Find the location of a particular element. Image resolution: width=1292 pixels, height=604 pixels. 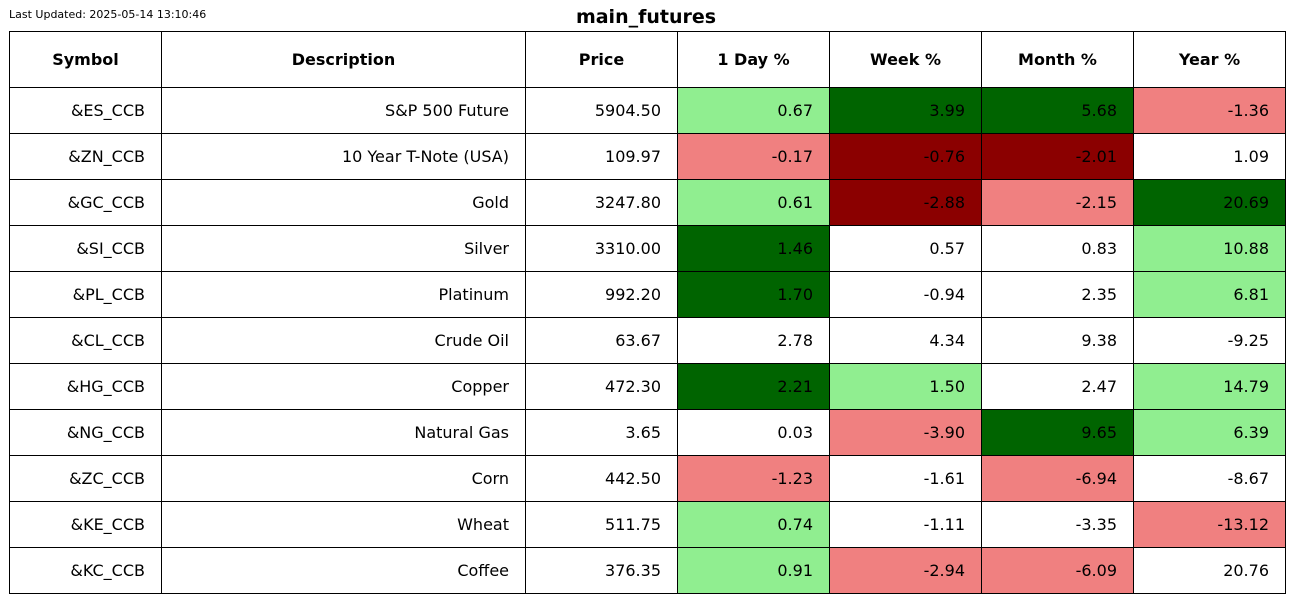

column-header: Month % is located at coordinates (1057, 59).